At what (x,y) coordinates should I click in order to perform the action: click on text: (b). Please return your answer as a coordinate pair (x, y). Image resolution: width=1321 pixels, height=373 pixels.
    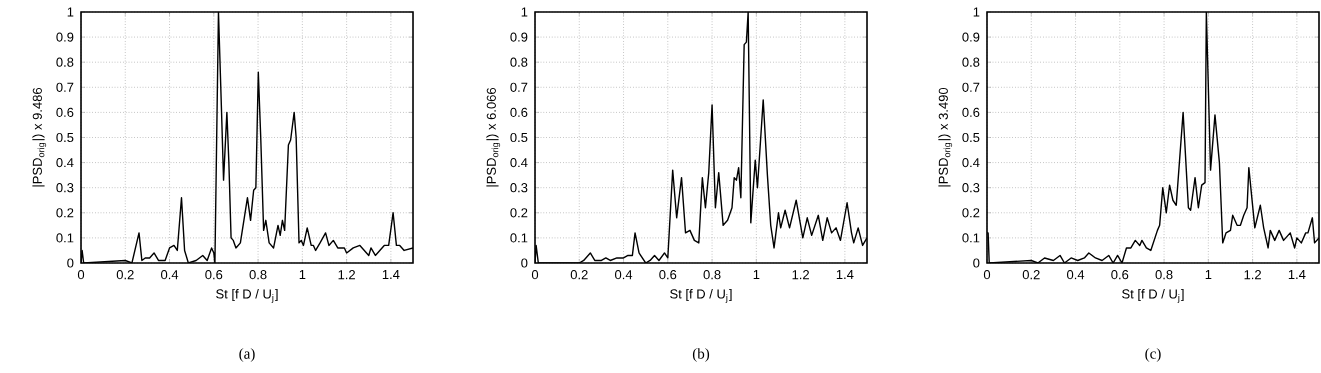
    Looking at the image, I should click on (701, 355).